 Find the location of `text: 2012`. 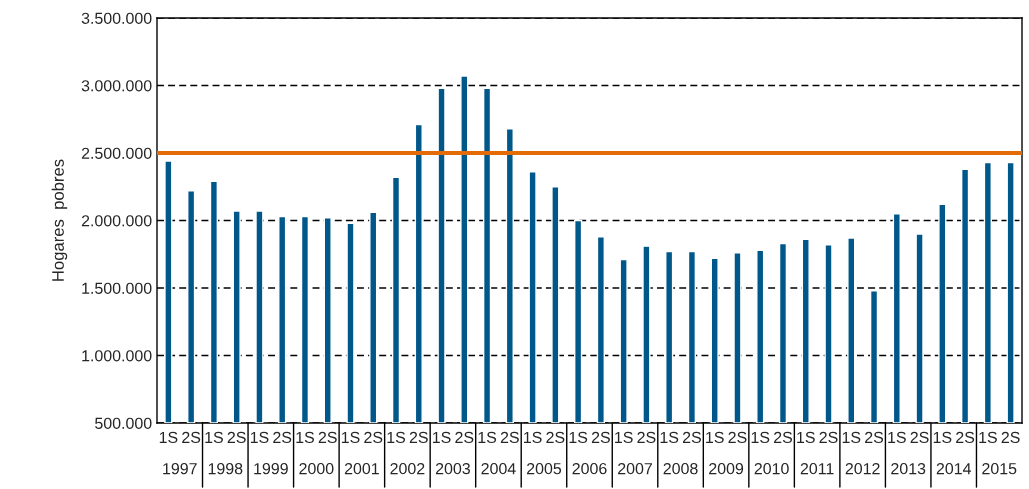

text: 2012 is located at coordinates (862, 468).